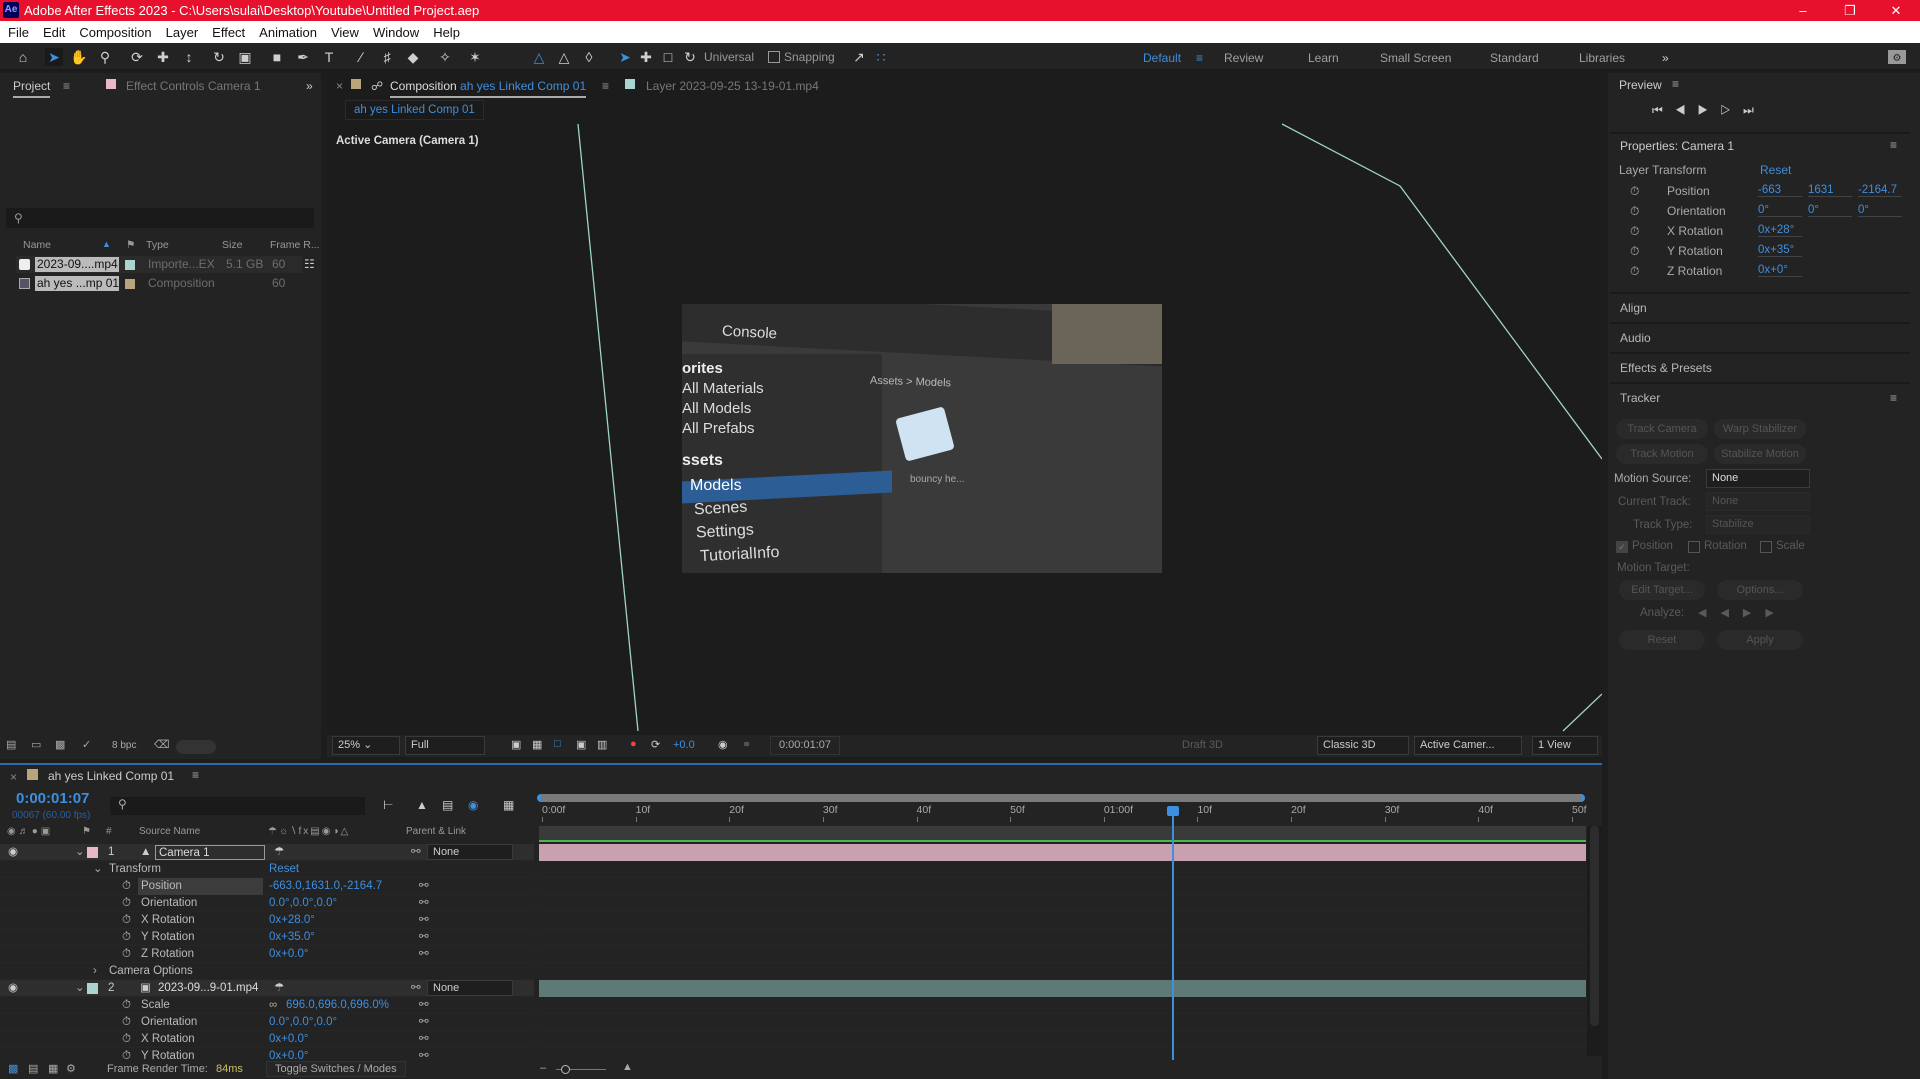 This screenshot has width=1920, height=1079. I want to click on channel-icon: ●, so click(633, 744).